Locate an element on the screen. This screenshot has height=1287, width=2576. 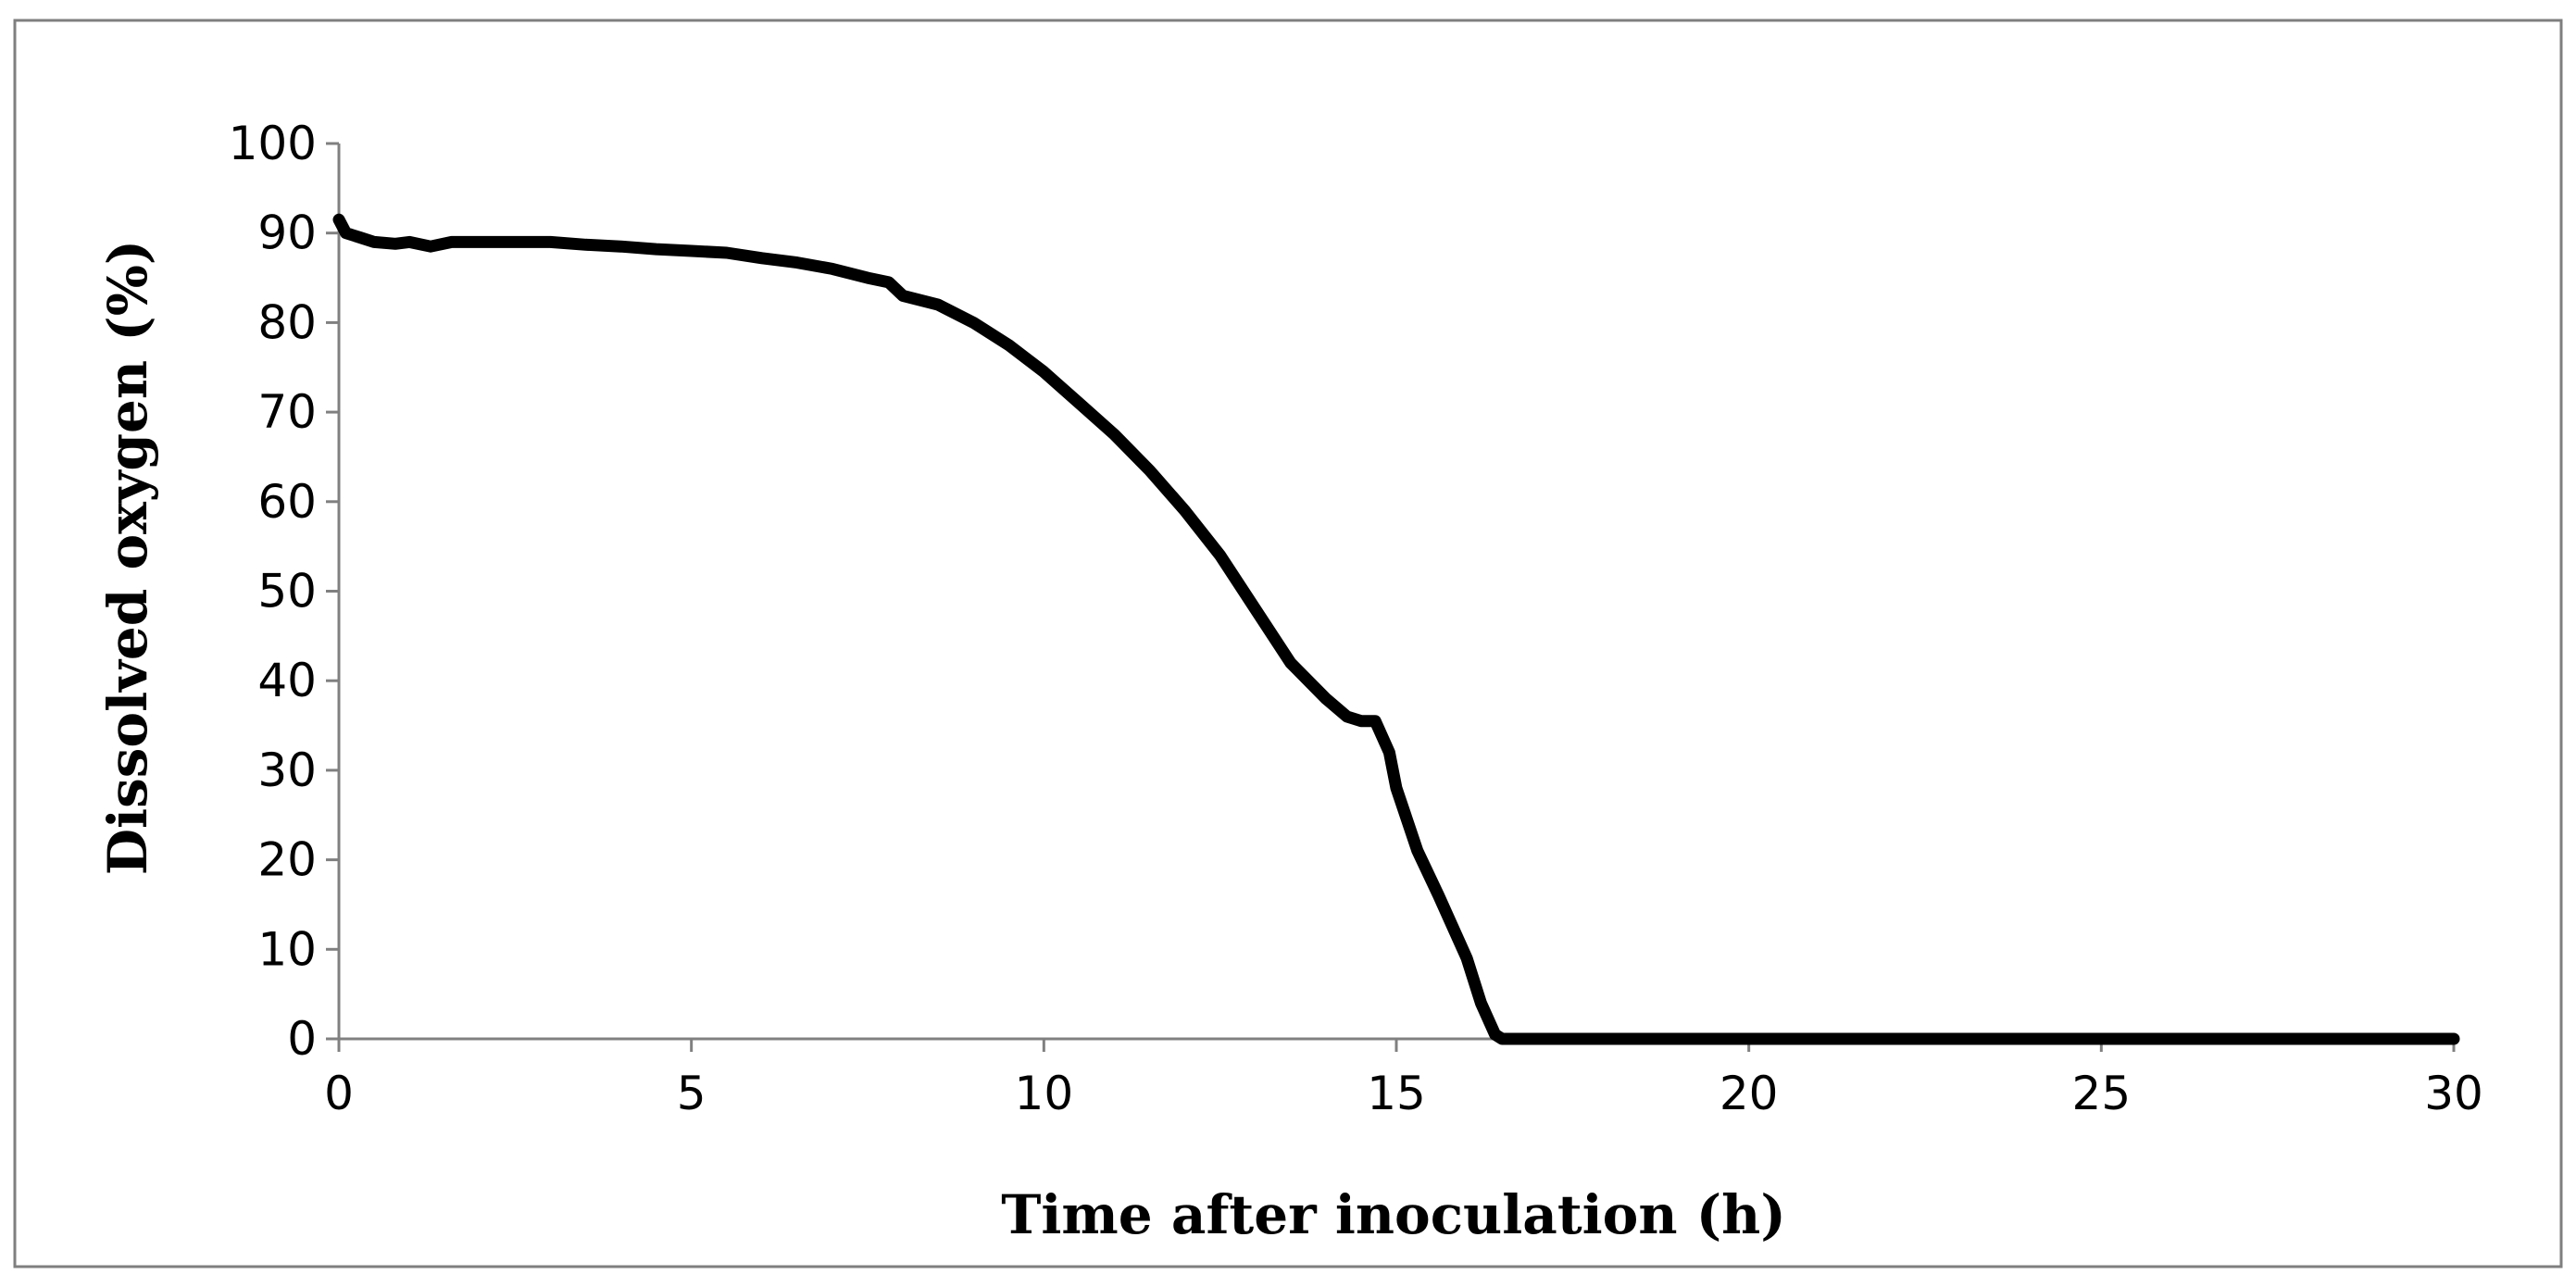
x-tick-label: 10 is located at coordinates (1044, 1093).